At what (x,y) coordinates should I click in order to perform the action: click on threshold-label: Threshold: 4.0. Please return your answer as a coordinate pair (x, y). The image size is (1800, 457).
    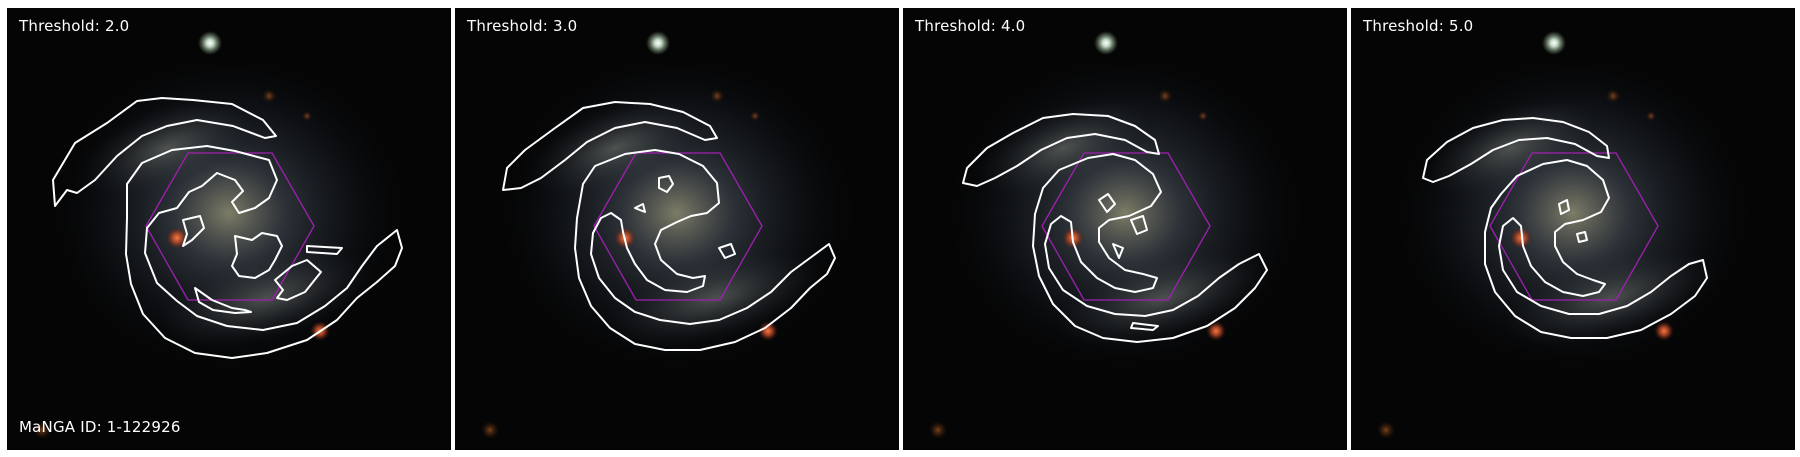
    Looking at the image, I should click on (970, 26).